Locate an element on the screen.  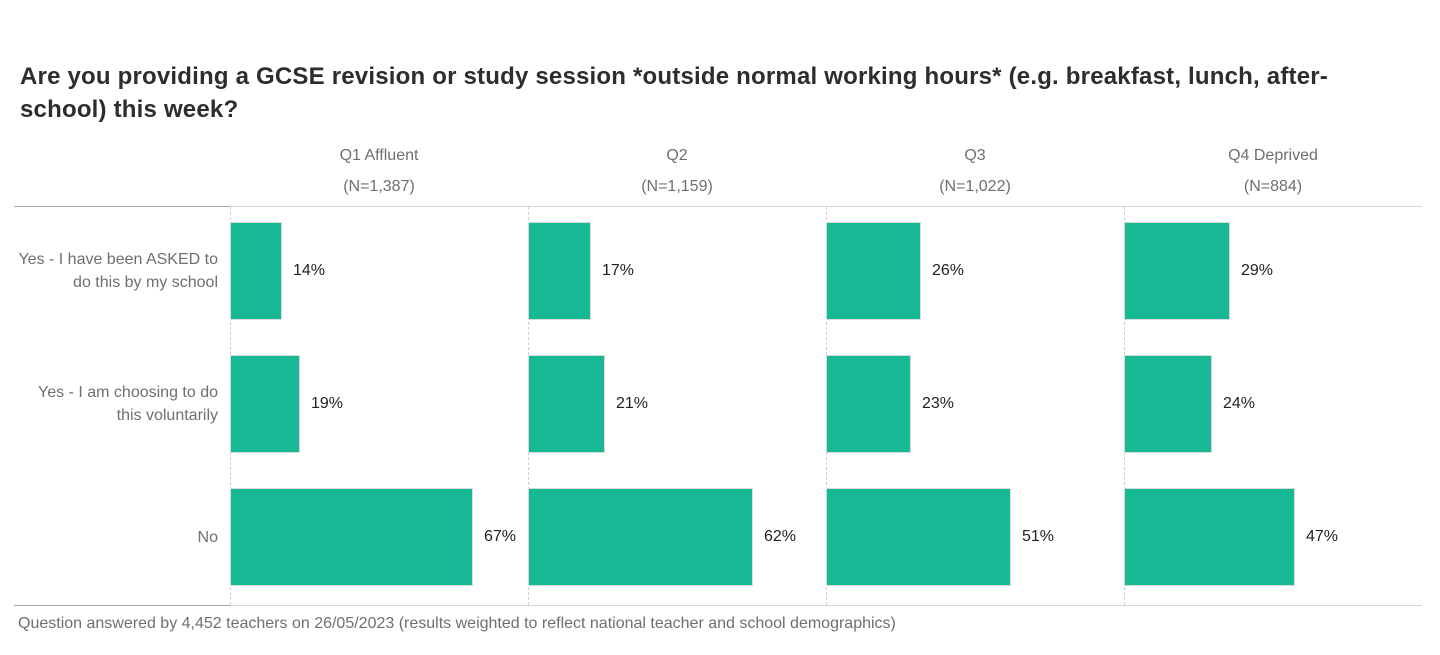
bar-value-label: 62% is located at coordinates (780, 536).